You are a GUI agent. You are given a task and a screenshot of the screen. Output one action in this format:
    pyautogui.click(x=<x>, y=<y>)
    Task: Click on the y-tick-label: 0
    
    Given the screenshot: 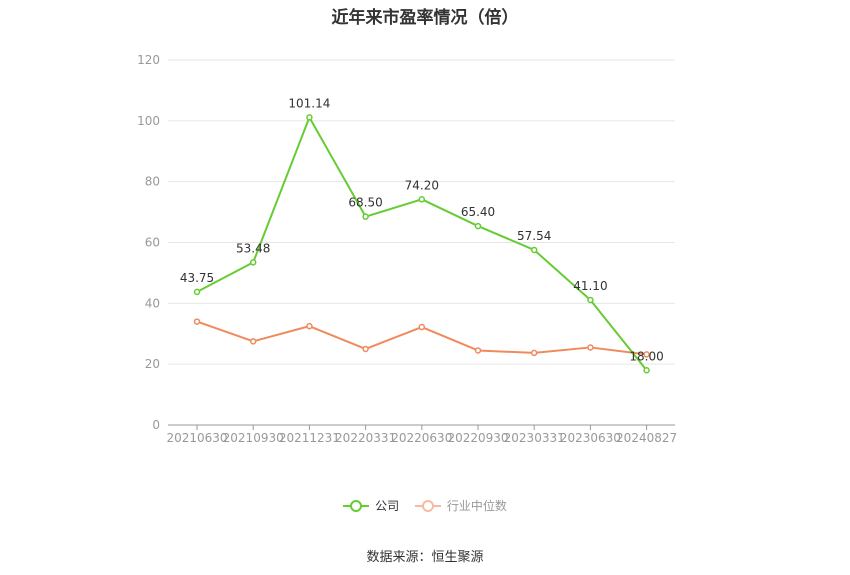 What is the action you would take?
    pyautogui.click(x=156, y=425)
    